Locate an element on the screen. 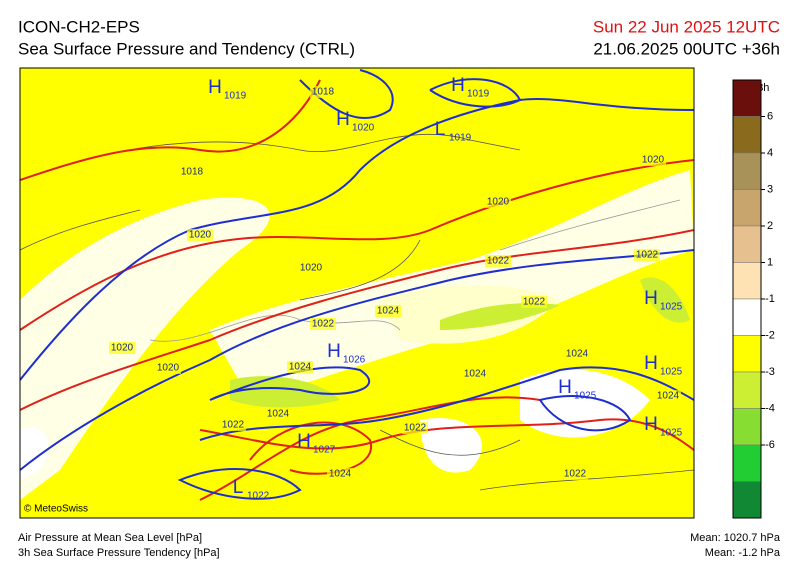  footer-right: Mean: 1020.7 hPa is located at coordinates (735, 538).